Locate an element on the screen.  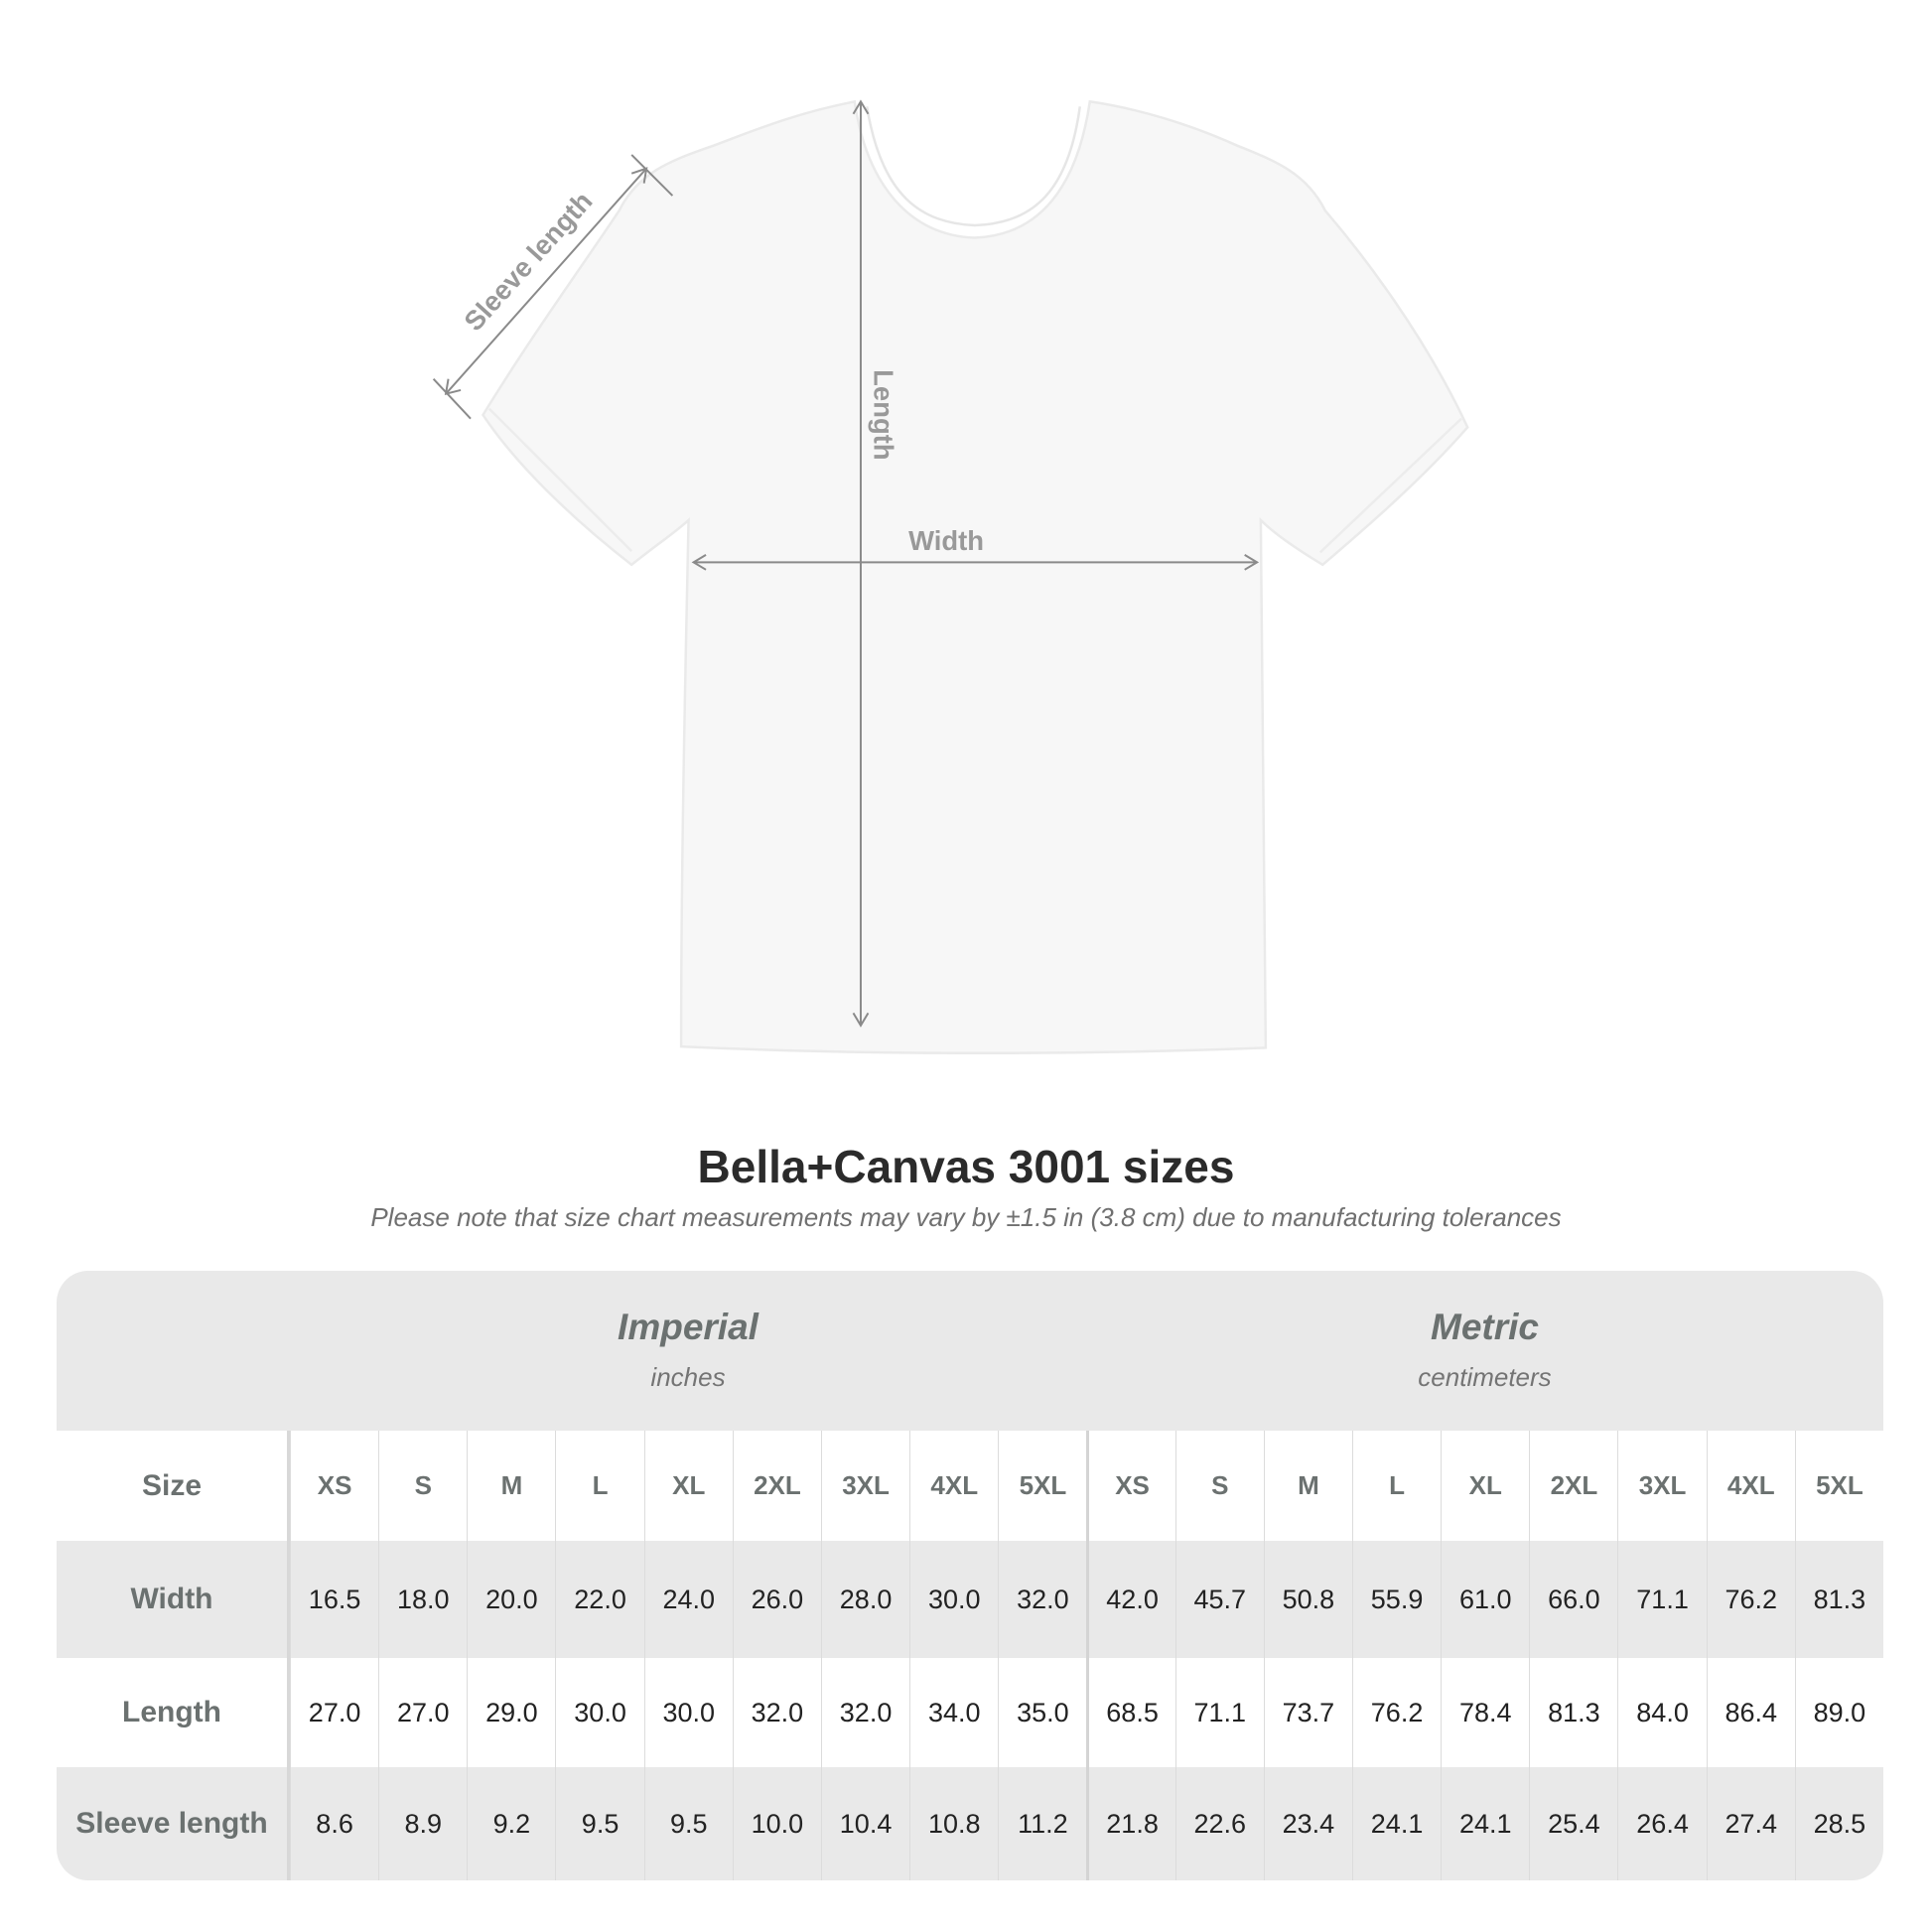
table-cell-metric: 27.4 is located at coordinates (1751, 1823).